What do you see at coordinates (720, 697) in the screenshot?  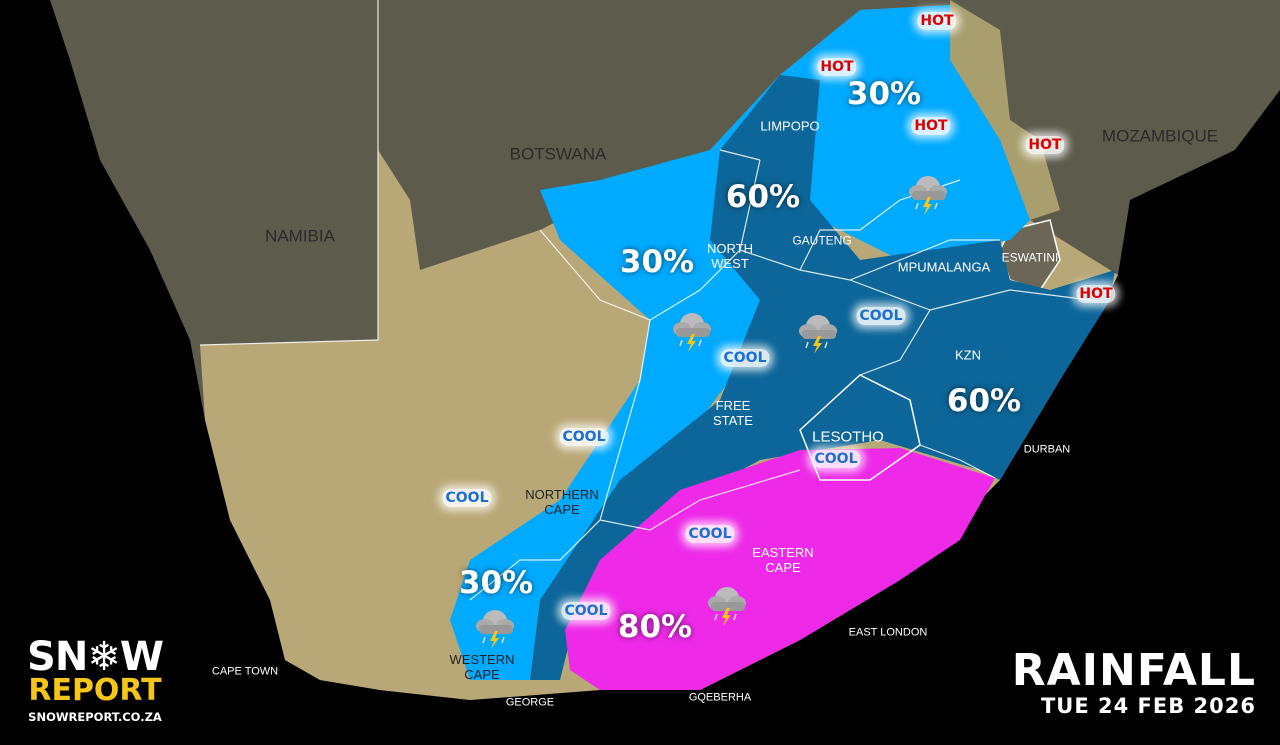 I see `city-label-gqeberha: GQEBERHA` at bounding box center [720, 697].